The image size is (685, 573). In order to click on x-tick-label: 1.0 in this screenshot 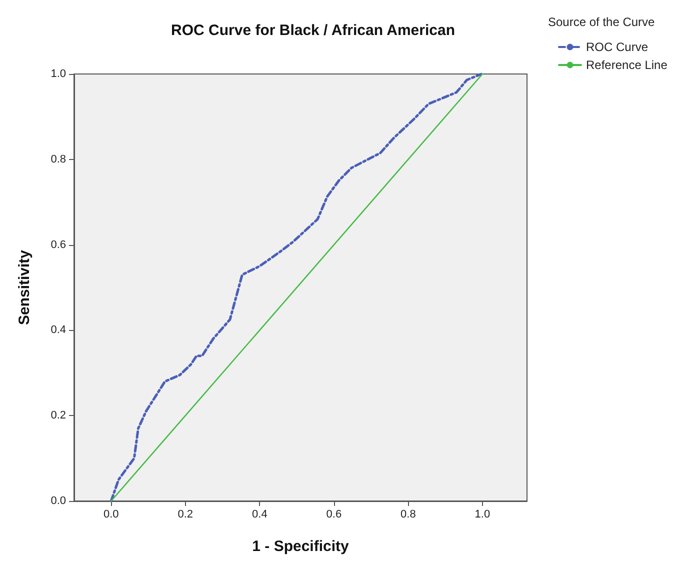, I will do `click(482, 514)`.